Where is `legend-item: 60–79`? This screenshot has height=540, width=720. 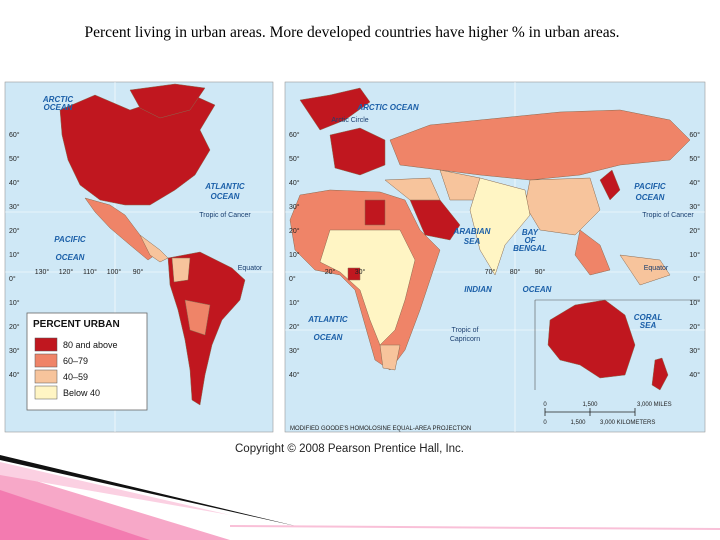 legend-item: 60–79 is located at coordinates (75, 361).